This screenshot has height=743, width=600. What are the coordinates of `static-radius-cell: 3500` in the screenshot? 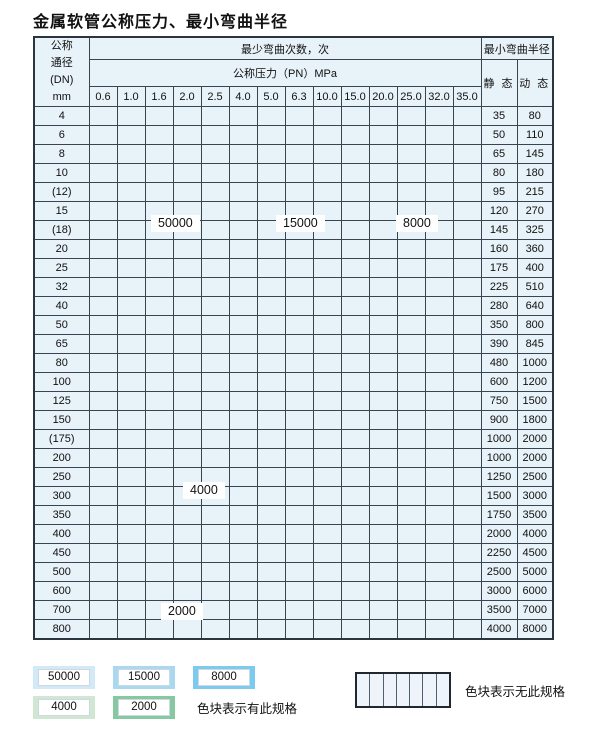 It's located at (499, 610).